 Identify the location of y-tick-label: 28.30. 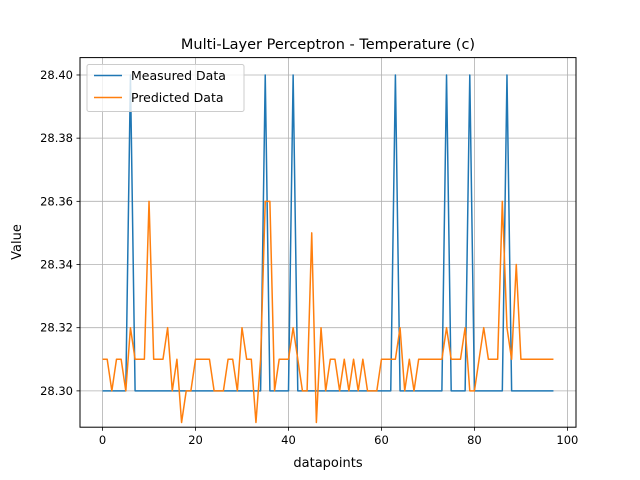
(56, 391).